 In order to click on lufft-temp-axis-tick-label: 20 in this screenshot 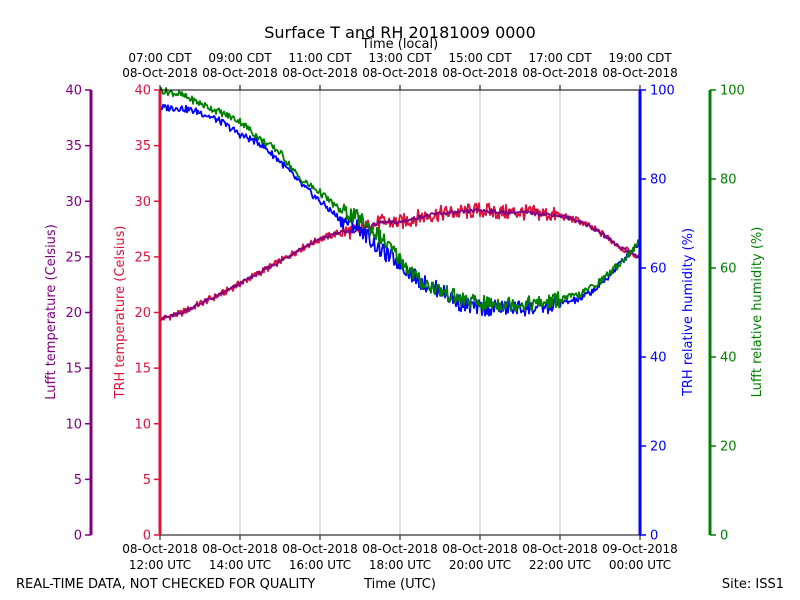, I will do `click(73, 313)`.